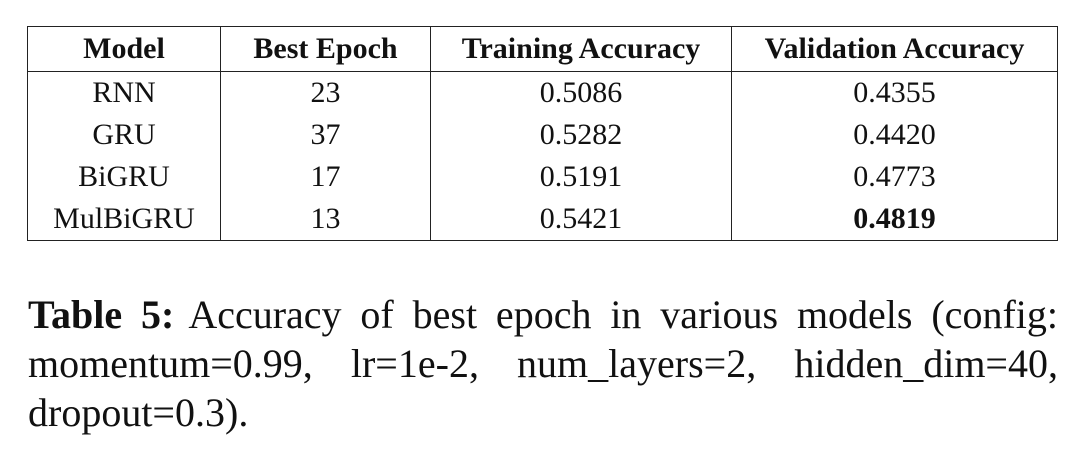 This screenshot has height=468, width=1090. What do you see at coordinates (124, 49) in the screenshot?
I see `header-model: Model` at bounding box center [124, 49].